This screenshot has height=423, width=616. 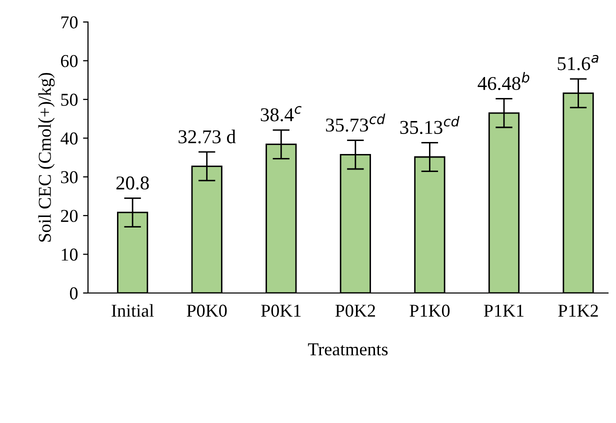 I want to click on data-label: 35.73$^{cd}$, so click(x=356, y=123).